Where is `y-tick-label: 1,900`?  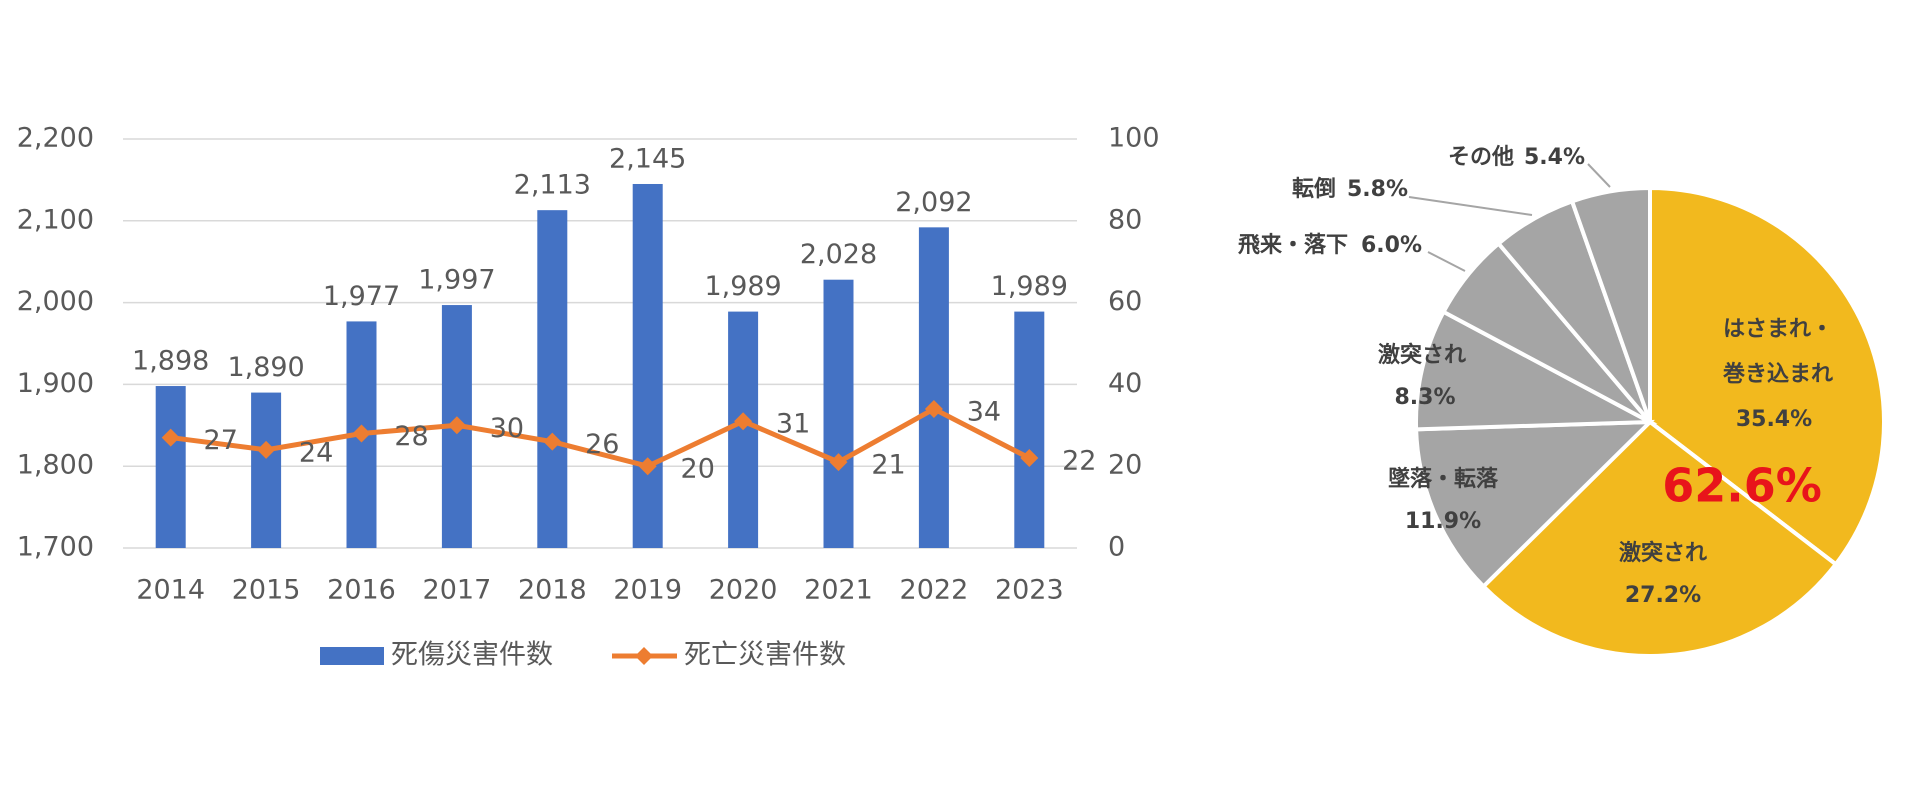
y-tick-label: 1,900 is located at coordinates (55, 383).